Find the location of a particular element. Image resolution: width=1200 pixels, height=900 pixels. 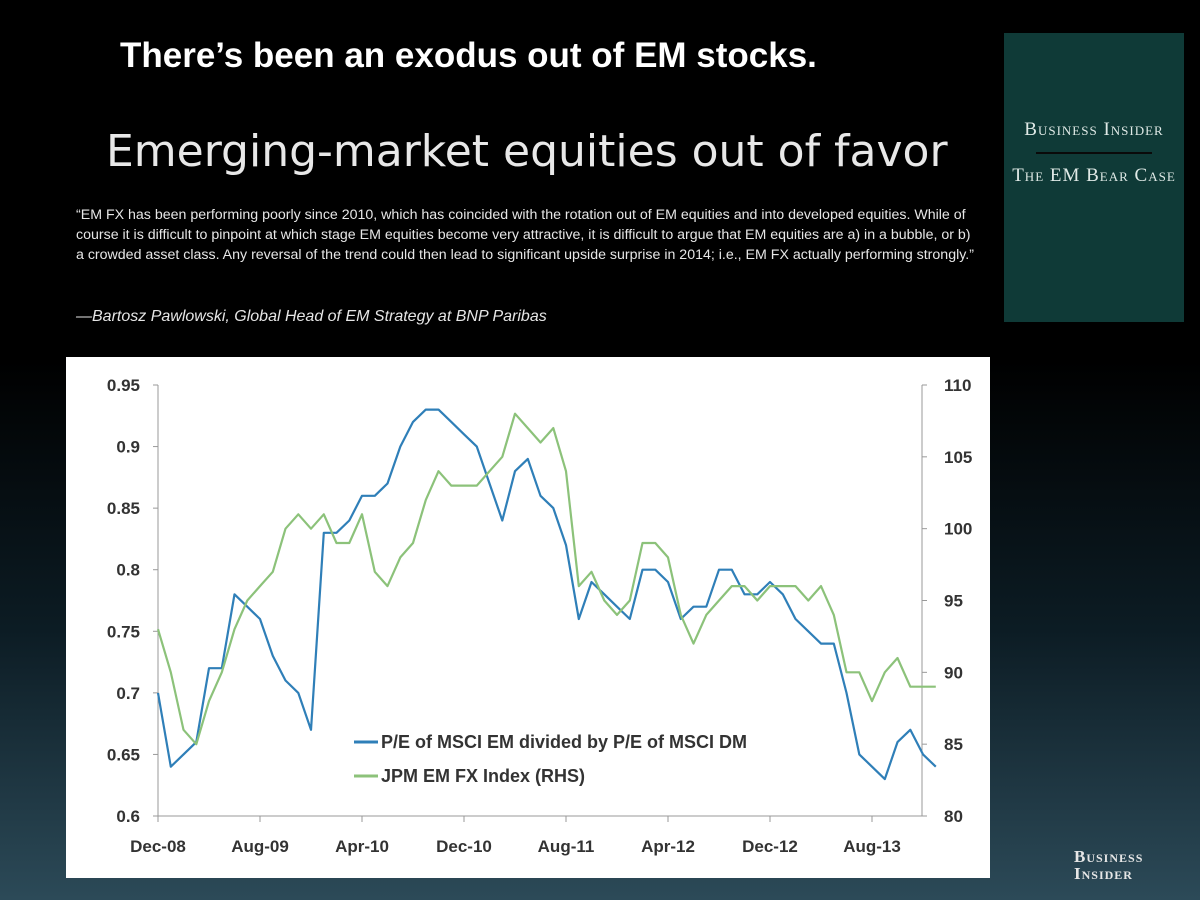

y2-tick-label: 110 is located at coordinates (957, 385).